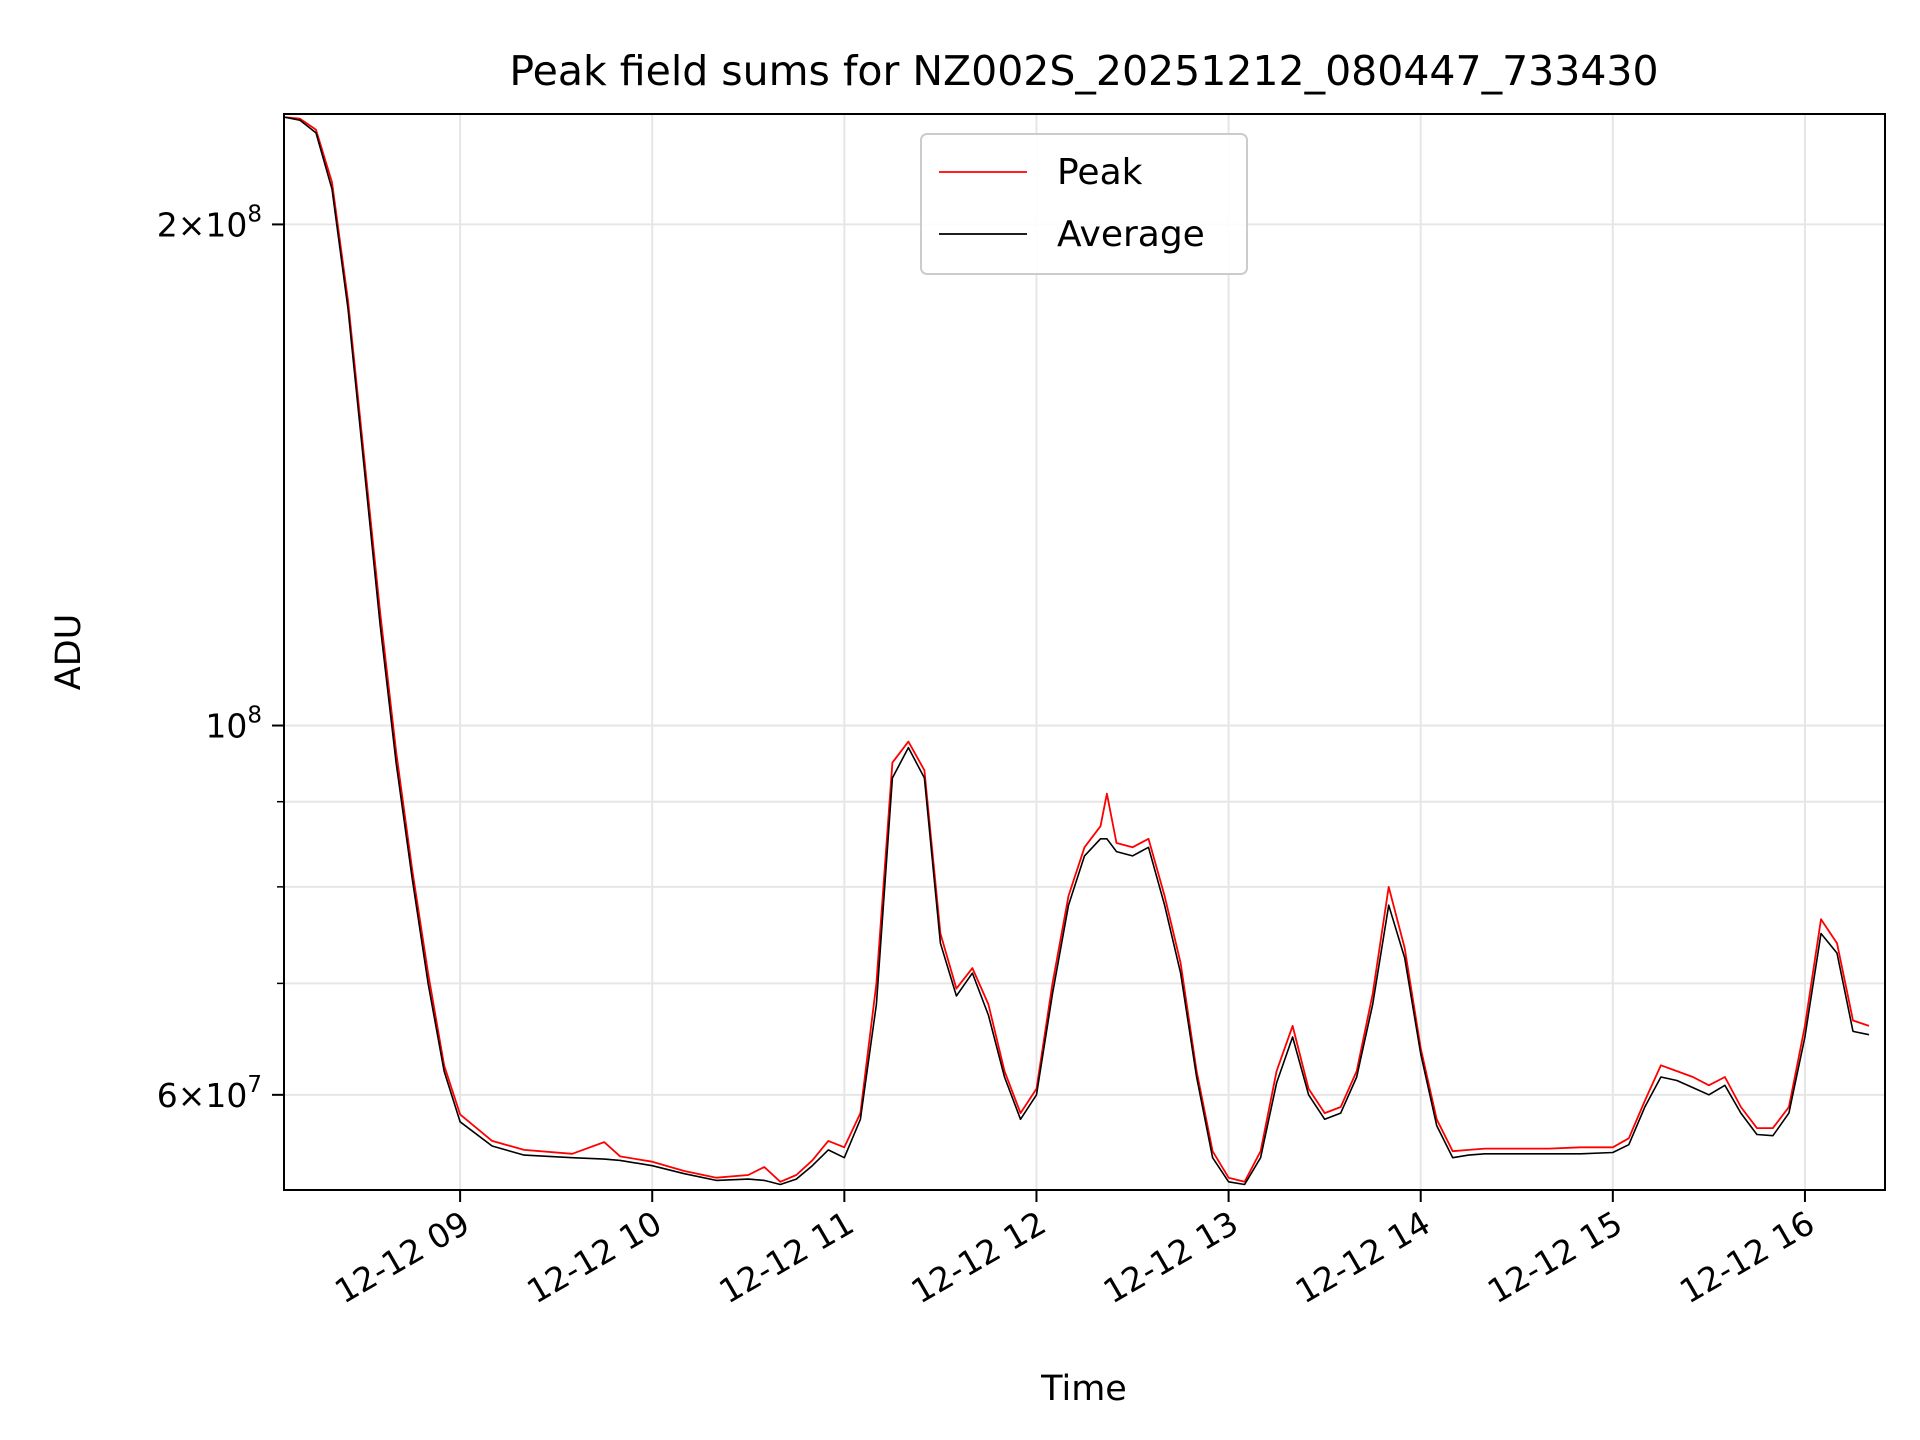 This screenshot has width=1920, height=1440. Describe the element at coordinates (254, 1085) in the screenshot. I see `y-tick-exponent: 7` at that location.